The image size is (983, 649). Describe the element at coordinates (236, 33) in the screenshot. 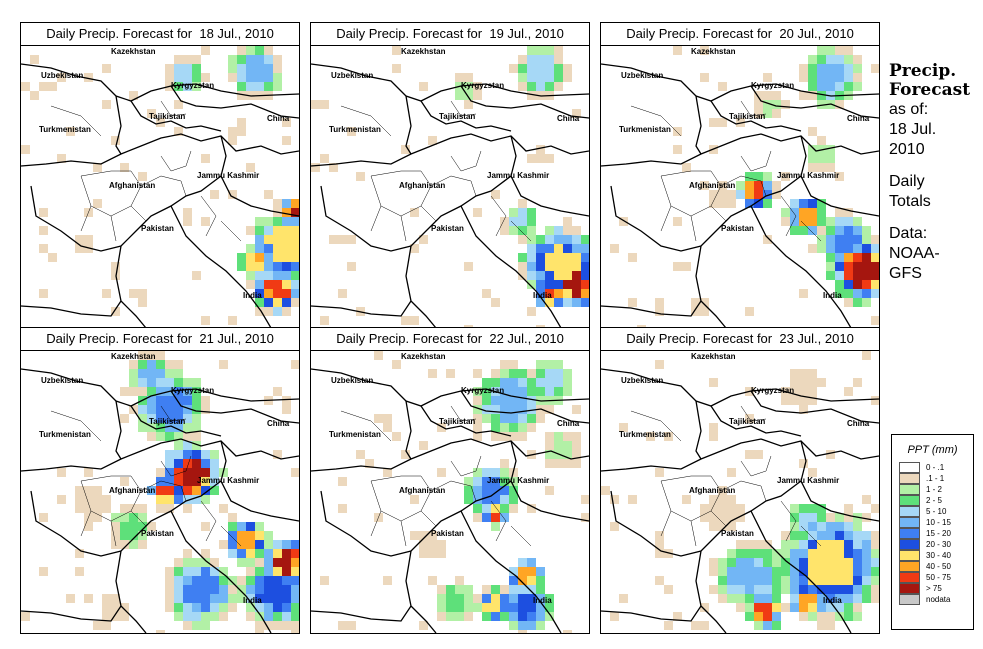

I see `panel-date: 18 Jul., 2010` at that location.